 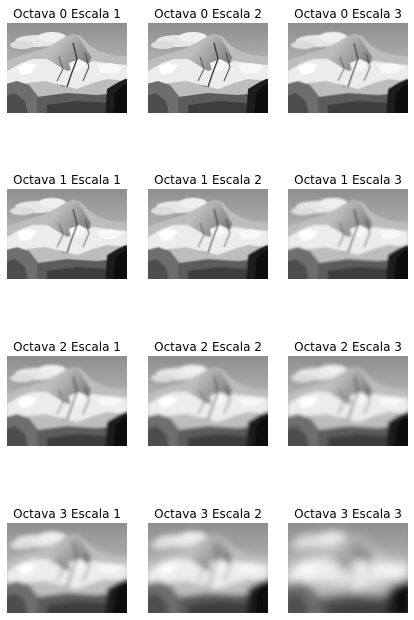 What do you see at coordinates (208, 514) in the screenshot?
I see `panel-title: Octava 3 Escala 2` at bounding box center [208, 514].